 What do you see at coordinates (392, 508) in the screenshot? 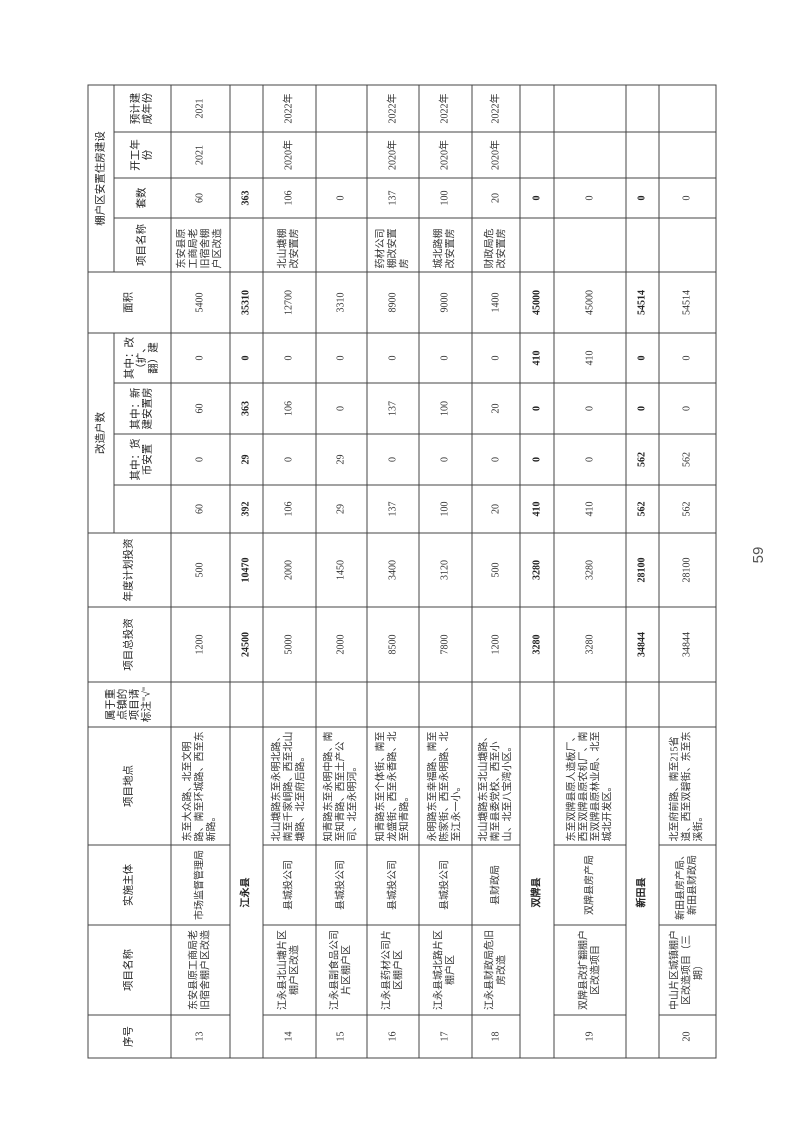
I see `cell-hh-total: 137` at bounding box center [392, 508].